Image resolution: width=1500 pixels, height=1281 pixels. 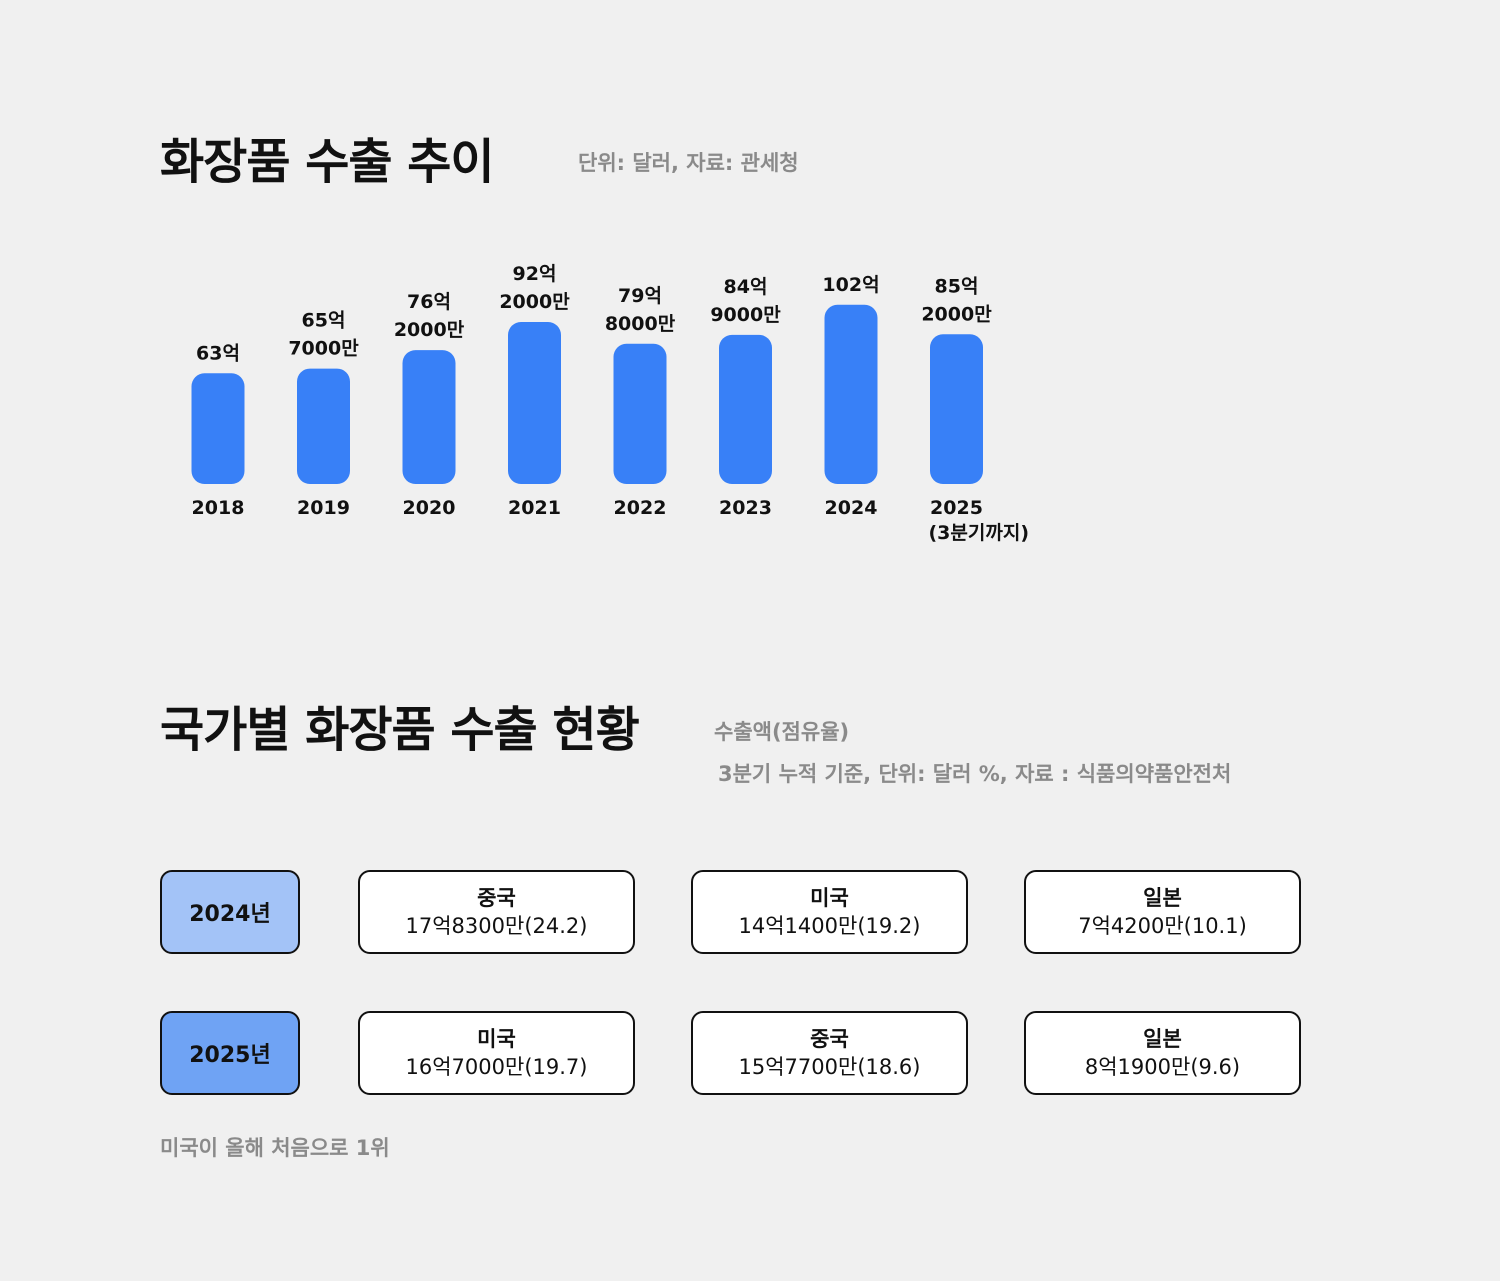 I want to click on country-card: 미국 16억7000만(19.7), so click(x=496, y=1053).